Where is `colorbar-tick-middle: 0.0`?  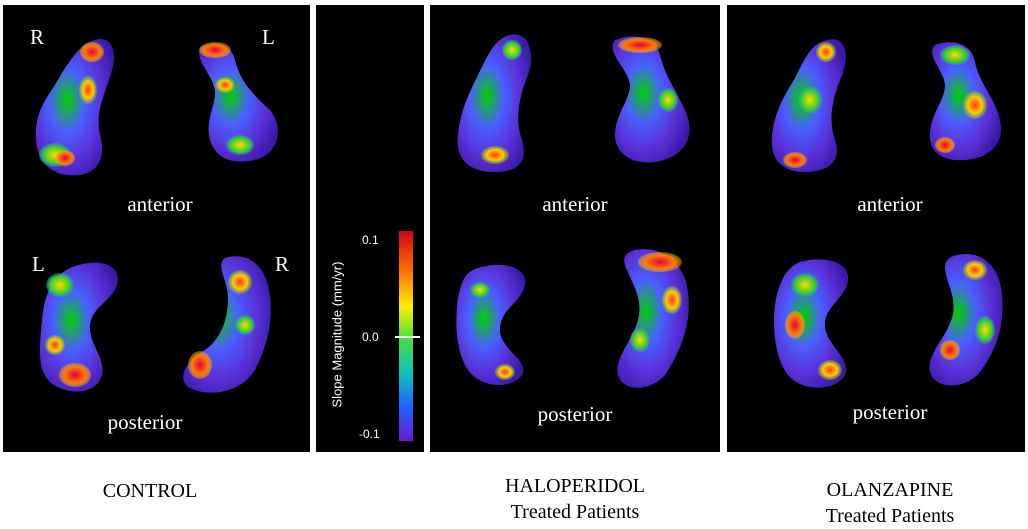 colorbar-tick-middle: 0.0 is located at coordinates (370, 337).